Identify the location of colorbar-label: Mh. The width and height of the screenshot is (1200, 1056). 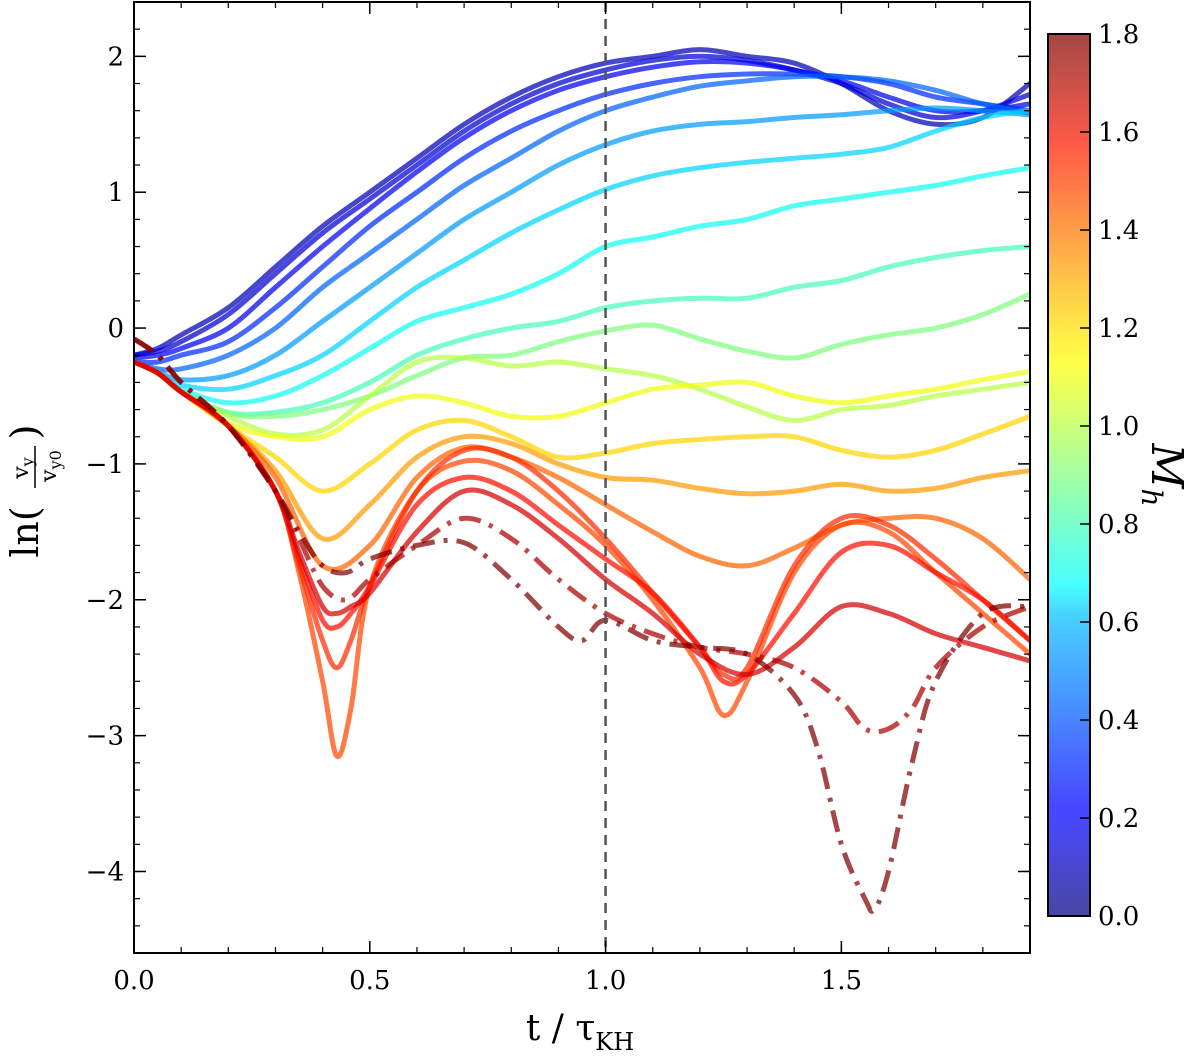
(1163, 474).